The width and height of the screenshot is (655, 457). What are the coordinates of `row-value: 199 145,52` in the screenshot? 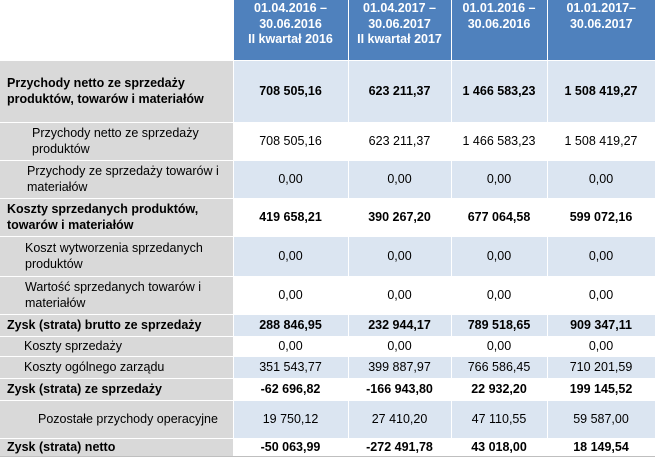 It's located at (601, 388).